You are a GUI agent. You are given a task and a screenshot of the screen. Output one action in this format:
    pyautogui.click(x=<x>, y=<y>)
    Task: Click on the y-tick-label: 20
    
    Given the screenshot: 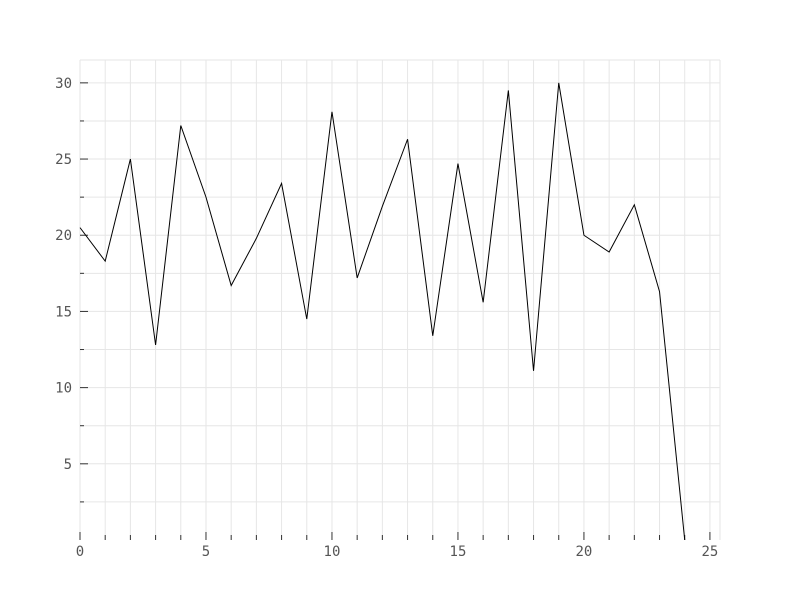 What is the action you would take?
    pyautogui.click(x=63, y=236)
    